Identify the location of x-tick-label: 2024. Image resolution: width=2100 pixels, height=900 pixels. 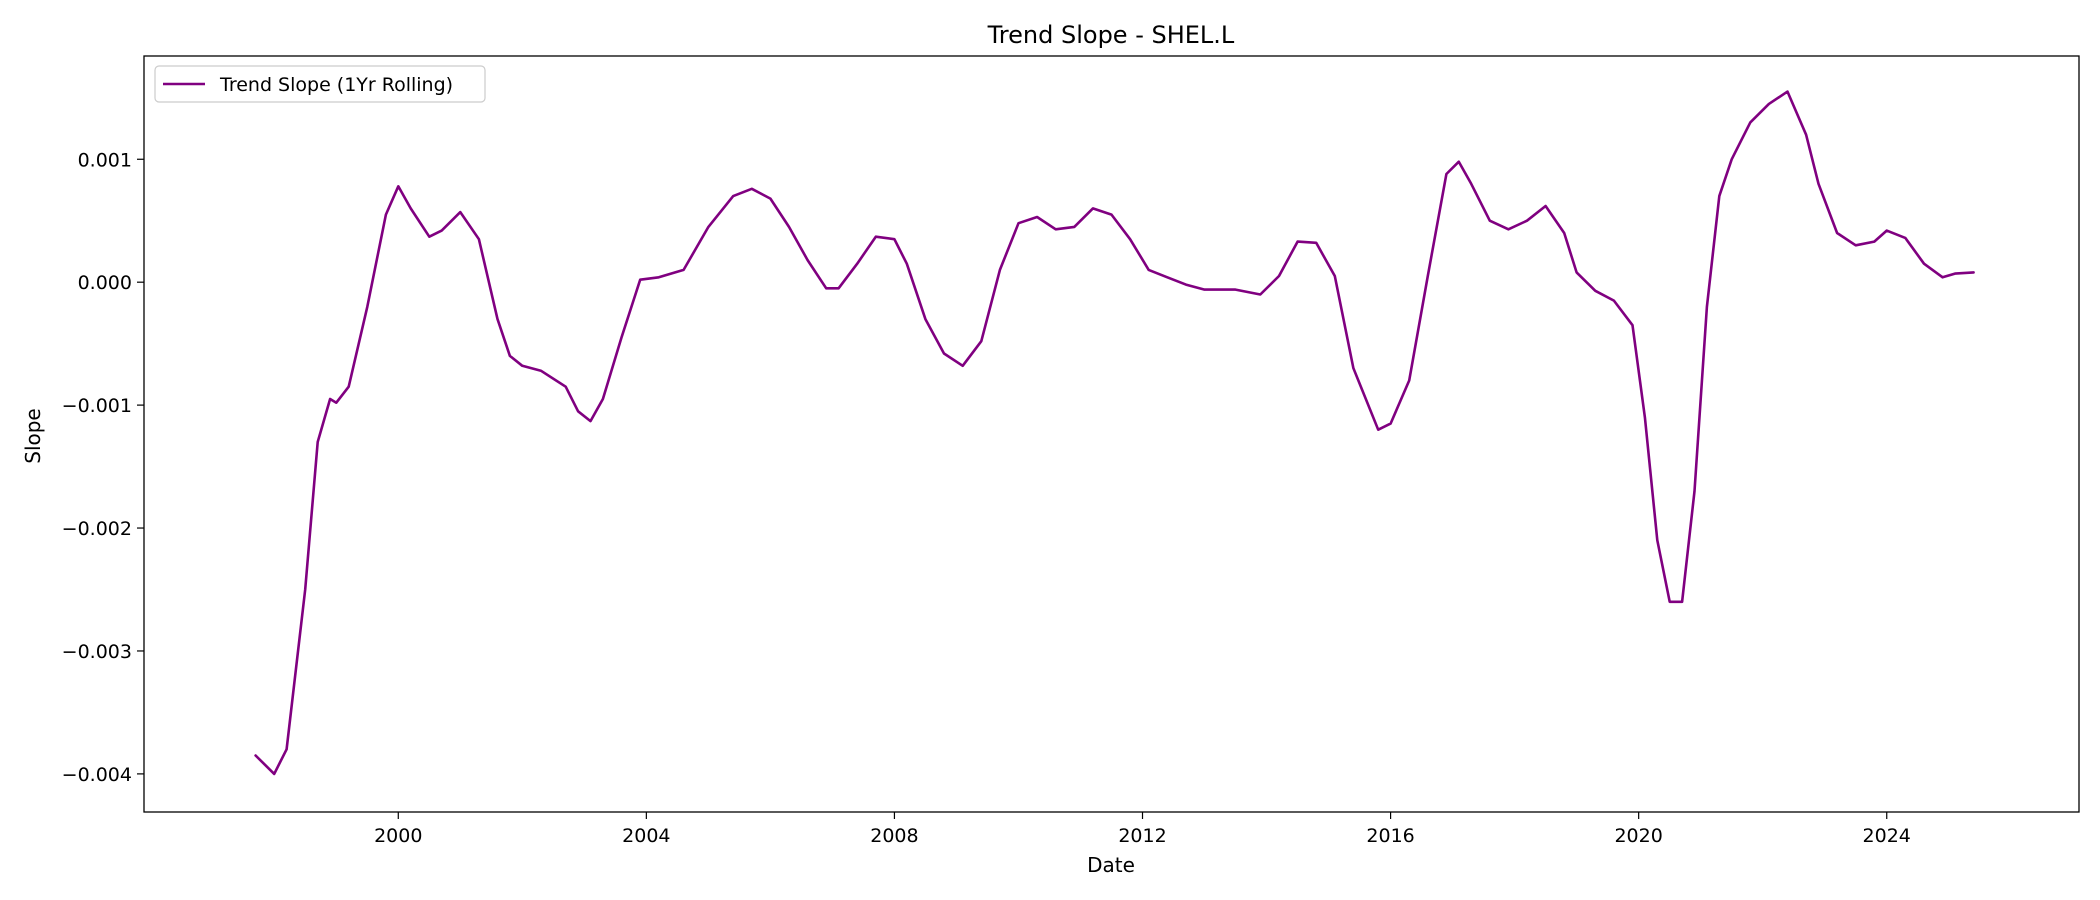
(1887, 836).